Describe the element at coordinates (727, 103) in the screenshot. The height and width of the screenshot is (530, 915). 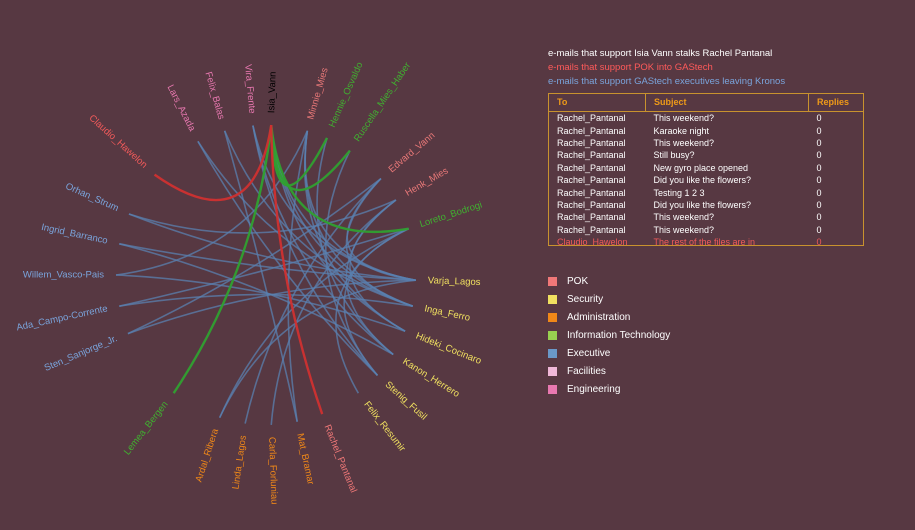
I see `col-header-subject: Subject` at that location.